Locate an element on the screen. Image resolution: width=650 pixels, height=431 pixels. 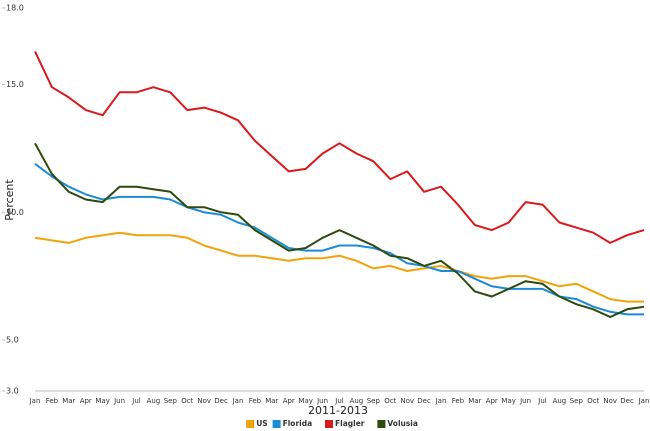
legend-label: Flagler is located at coordinates (350, 423).